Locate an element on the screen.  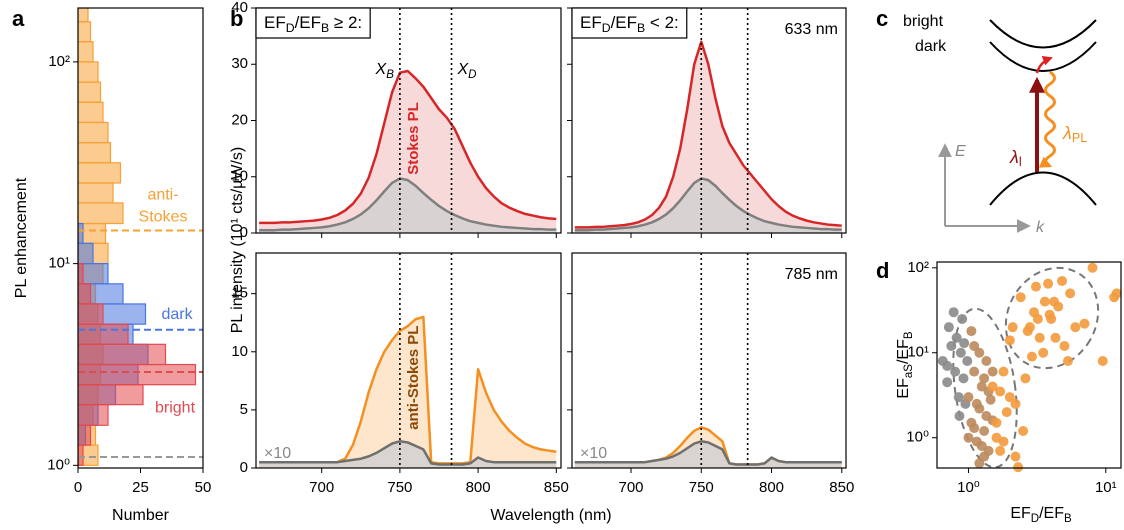
box-label: EFD/EFB < 2: is located at coordinates (629, 24).